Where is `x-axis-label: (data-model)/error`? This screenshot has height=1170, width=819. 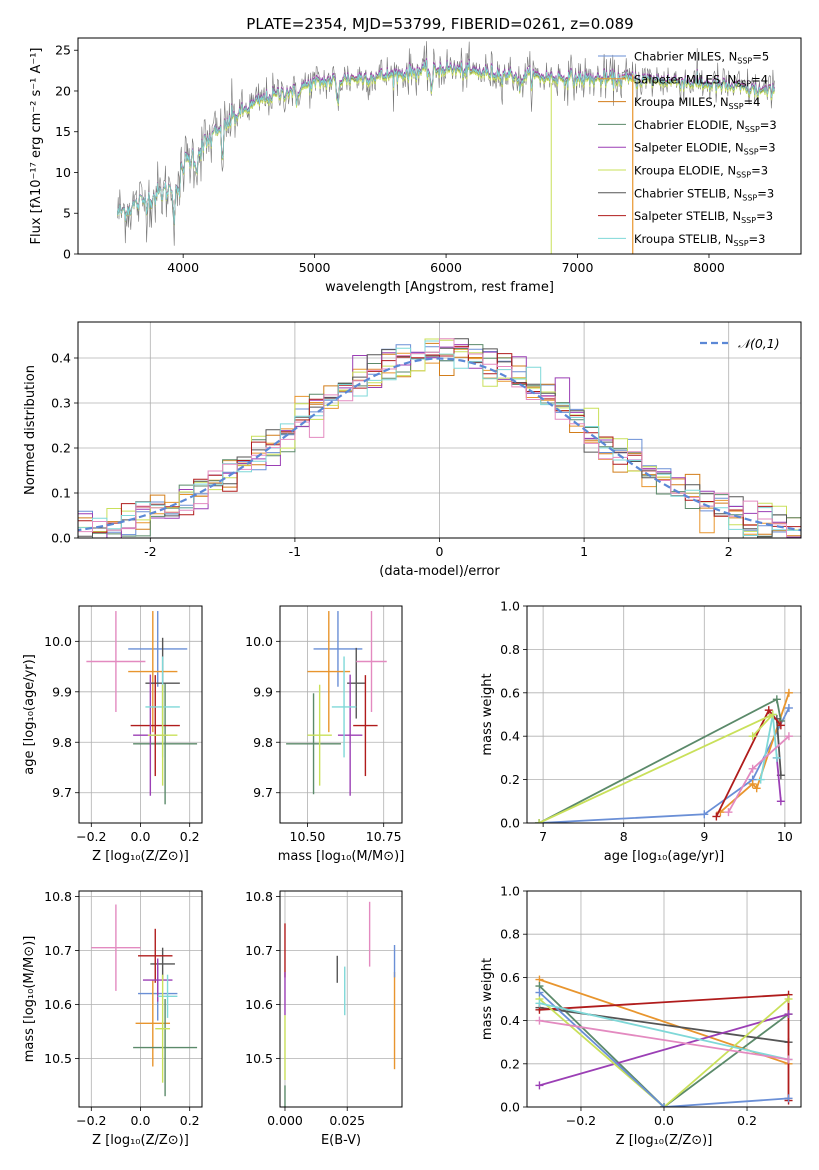 x-axis-label: (data-model)/error is located at coordinates (439, 571).